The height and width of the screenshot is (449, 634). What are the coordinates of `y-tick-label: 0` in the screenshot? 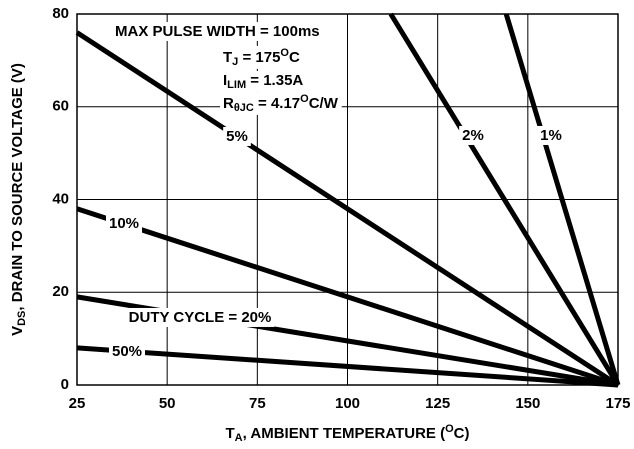 It's located at (65, 384).